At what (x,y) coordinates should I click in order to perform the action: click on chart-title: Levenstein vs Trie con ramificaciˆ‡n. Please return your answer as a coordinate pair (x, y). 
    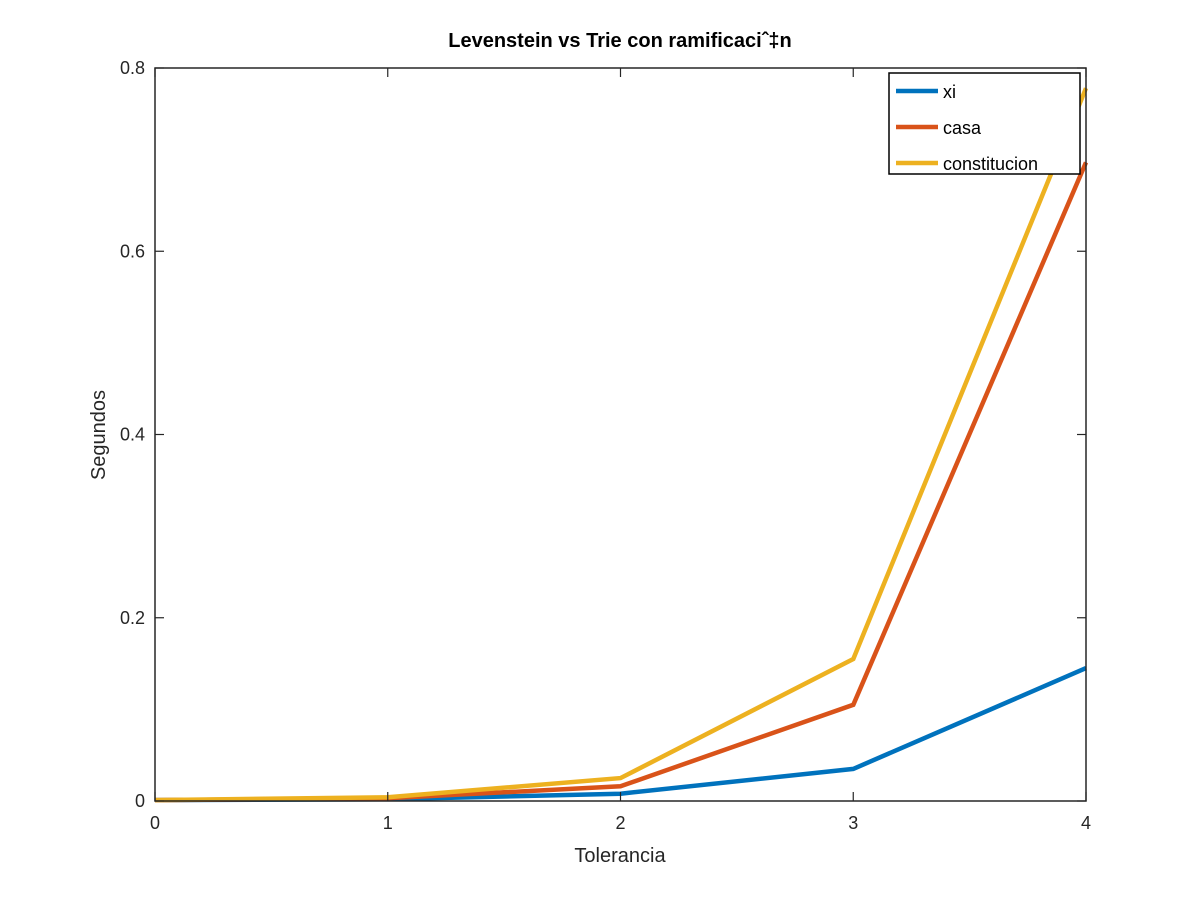
    Looking at the image, I should click on (619, 41).